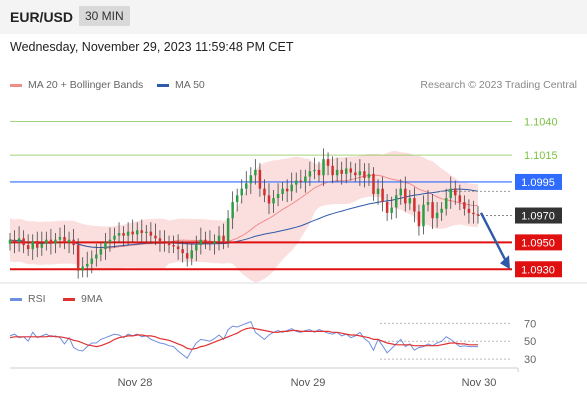 This screenshot has width=587, height=403. I want to click on projection-arrow-shaft, so click(494, 238).